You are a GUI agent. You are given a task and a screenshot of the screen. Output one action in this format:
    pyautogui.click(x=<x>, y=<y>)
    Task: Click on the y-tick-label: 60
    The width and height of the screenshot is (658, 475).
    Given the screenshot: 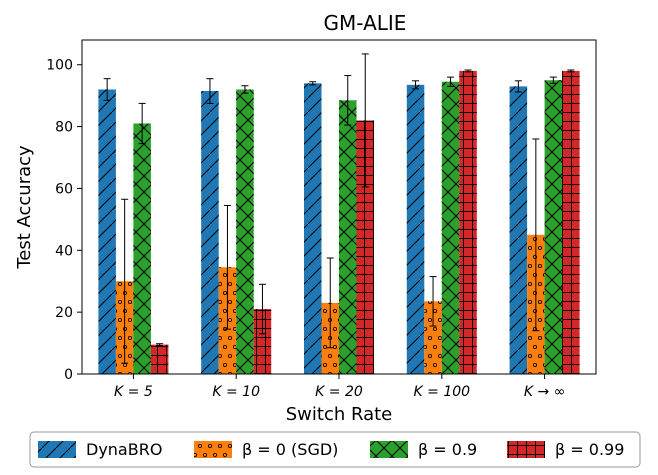 What is the action you would take?
    pyautogui.click(x=64, y=189)
    